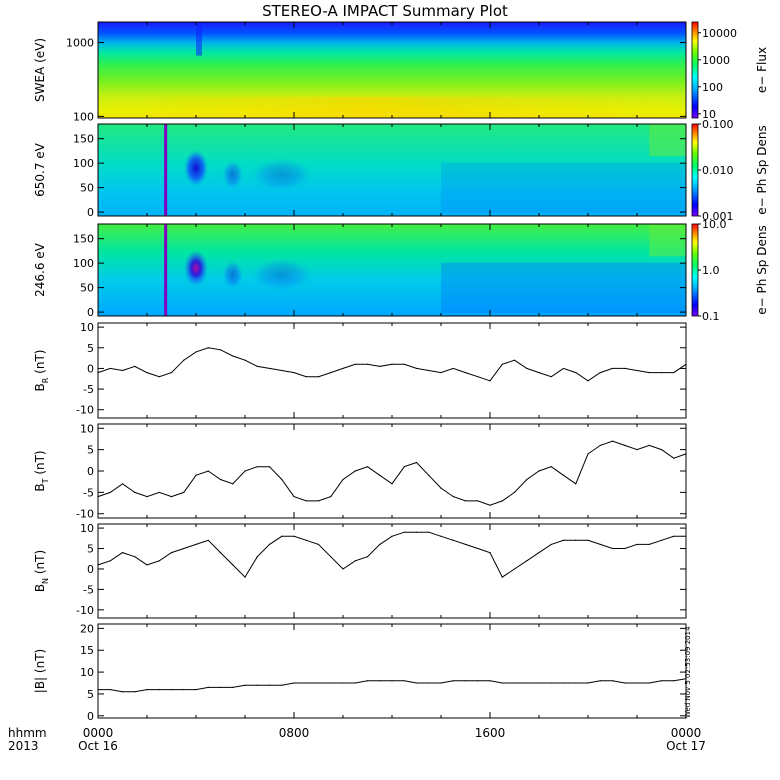 The width and height of the screenshot is (780, 780). What do you see at coordinates (27, 733) in the screenshot?
I see `time-axis-row1-label: hhmm` at bounding box center [27, 733].